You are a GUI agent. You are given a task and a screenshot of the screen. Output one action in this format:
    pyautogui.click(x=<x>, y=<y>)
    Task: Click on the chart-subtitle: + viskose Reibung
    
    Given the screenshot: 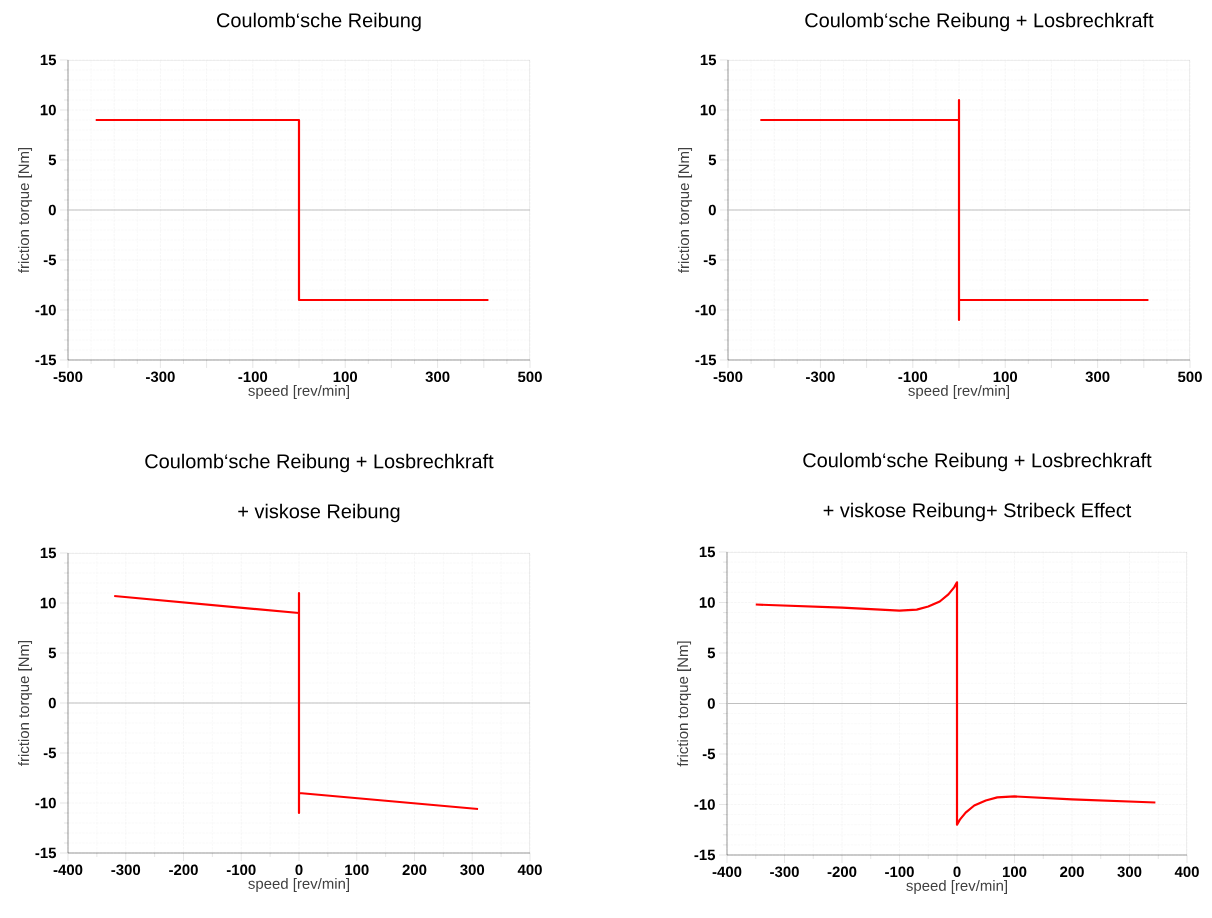 What is the action you would take?
    pyautogui.click(x=319, y=513)
    